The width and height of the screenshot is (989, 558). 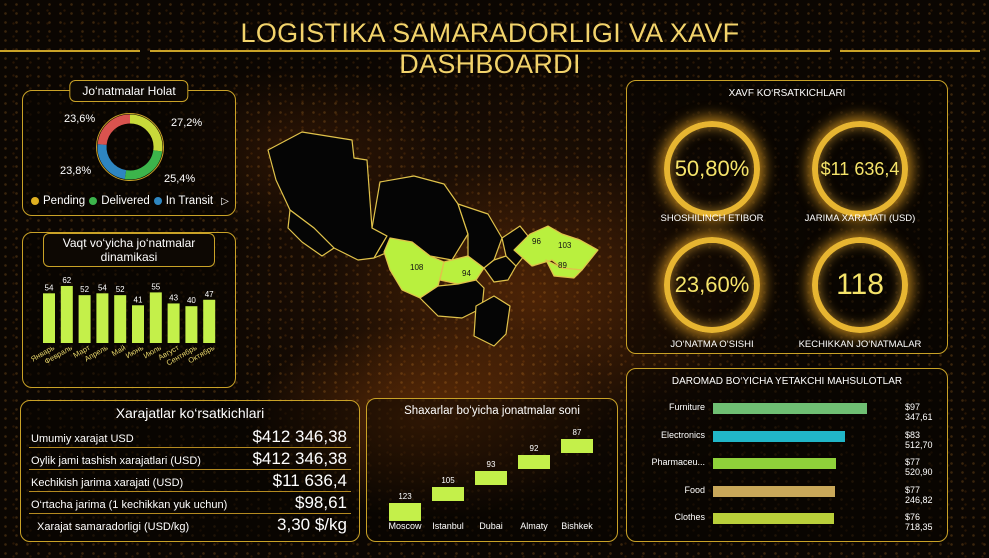 What do you see at coordinates (860, 344) in the screenshot?
I see `kpi-label-late: KECHIKKAN JO‘NATMALAR` at bounding box center [860, 344].